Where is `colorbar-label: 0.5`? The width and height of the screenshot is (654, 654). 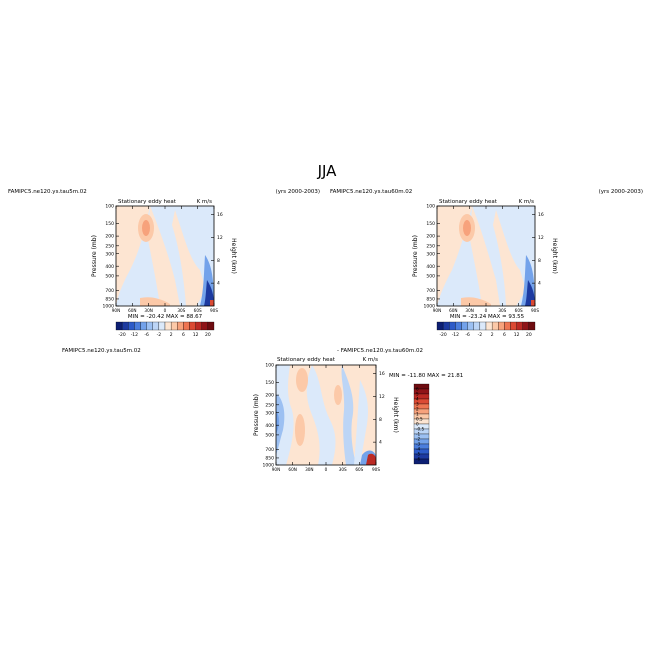
colorbar-label: 0.5 is located at coordinates (419, 419).